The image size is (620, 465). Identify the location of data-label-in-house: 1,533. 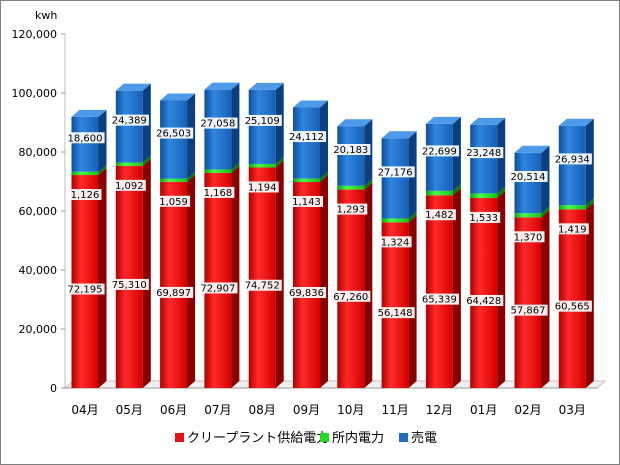
(483, 218).